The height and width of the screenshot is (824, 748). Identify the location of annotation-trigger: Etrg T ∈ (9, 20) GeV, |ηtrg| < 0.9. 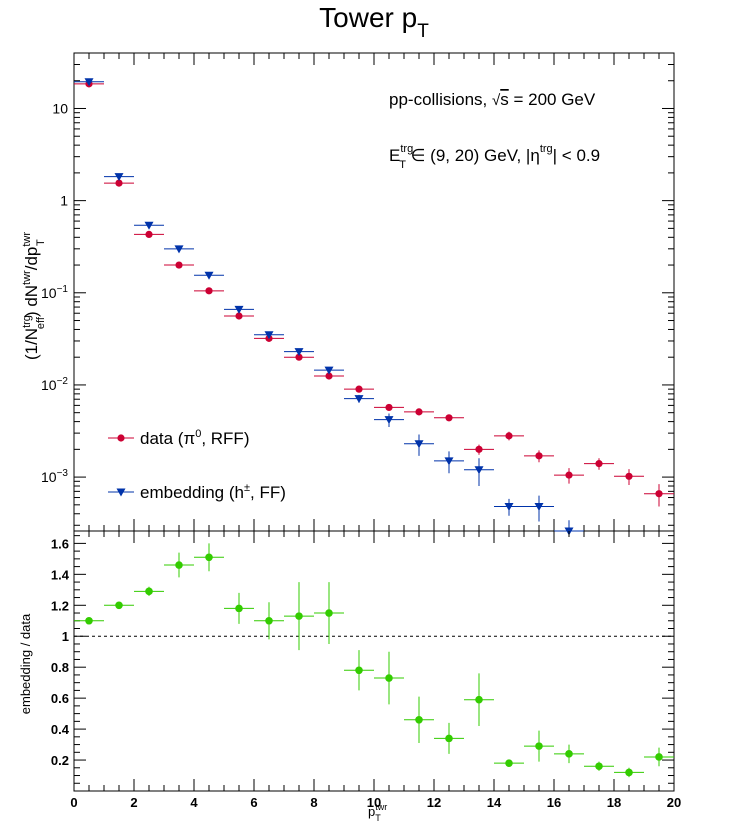
(494, 157).